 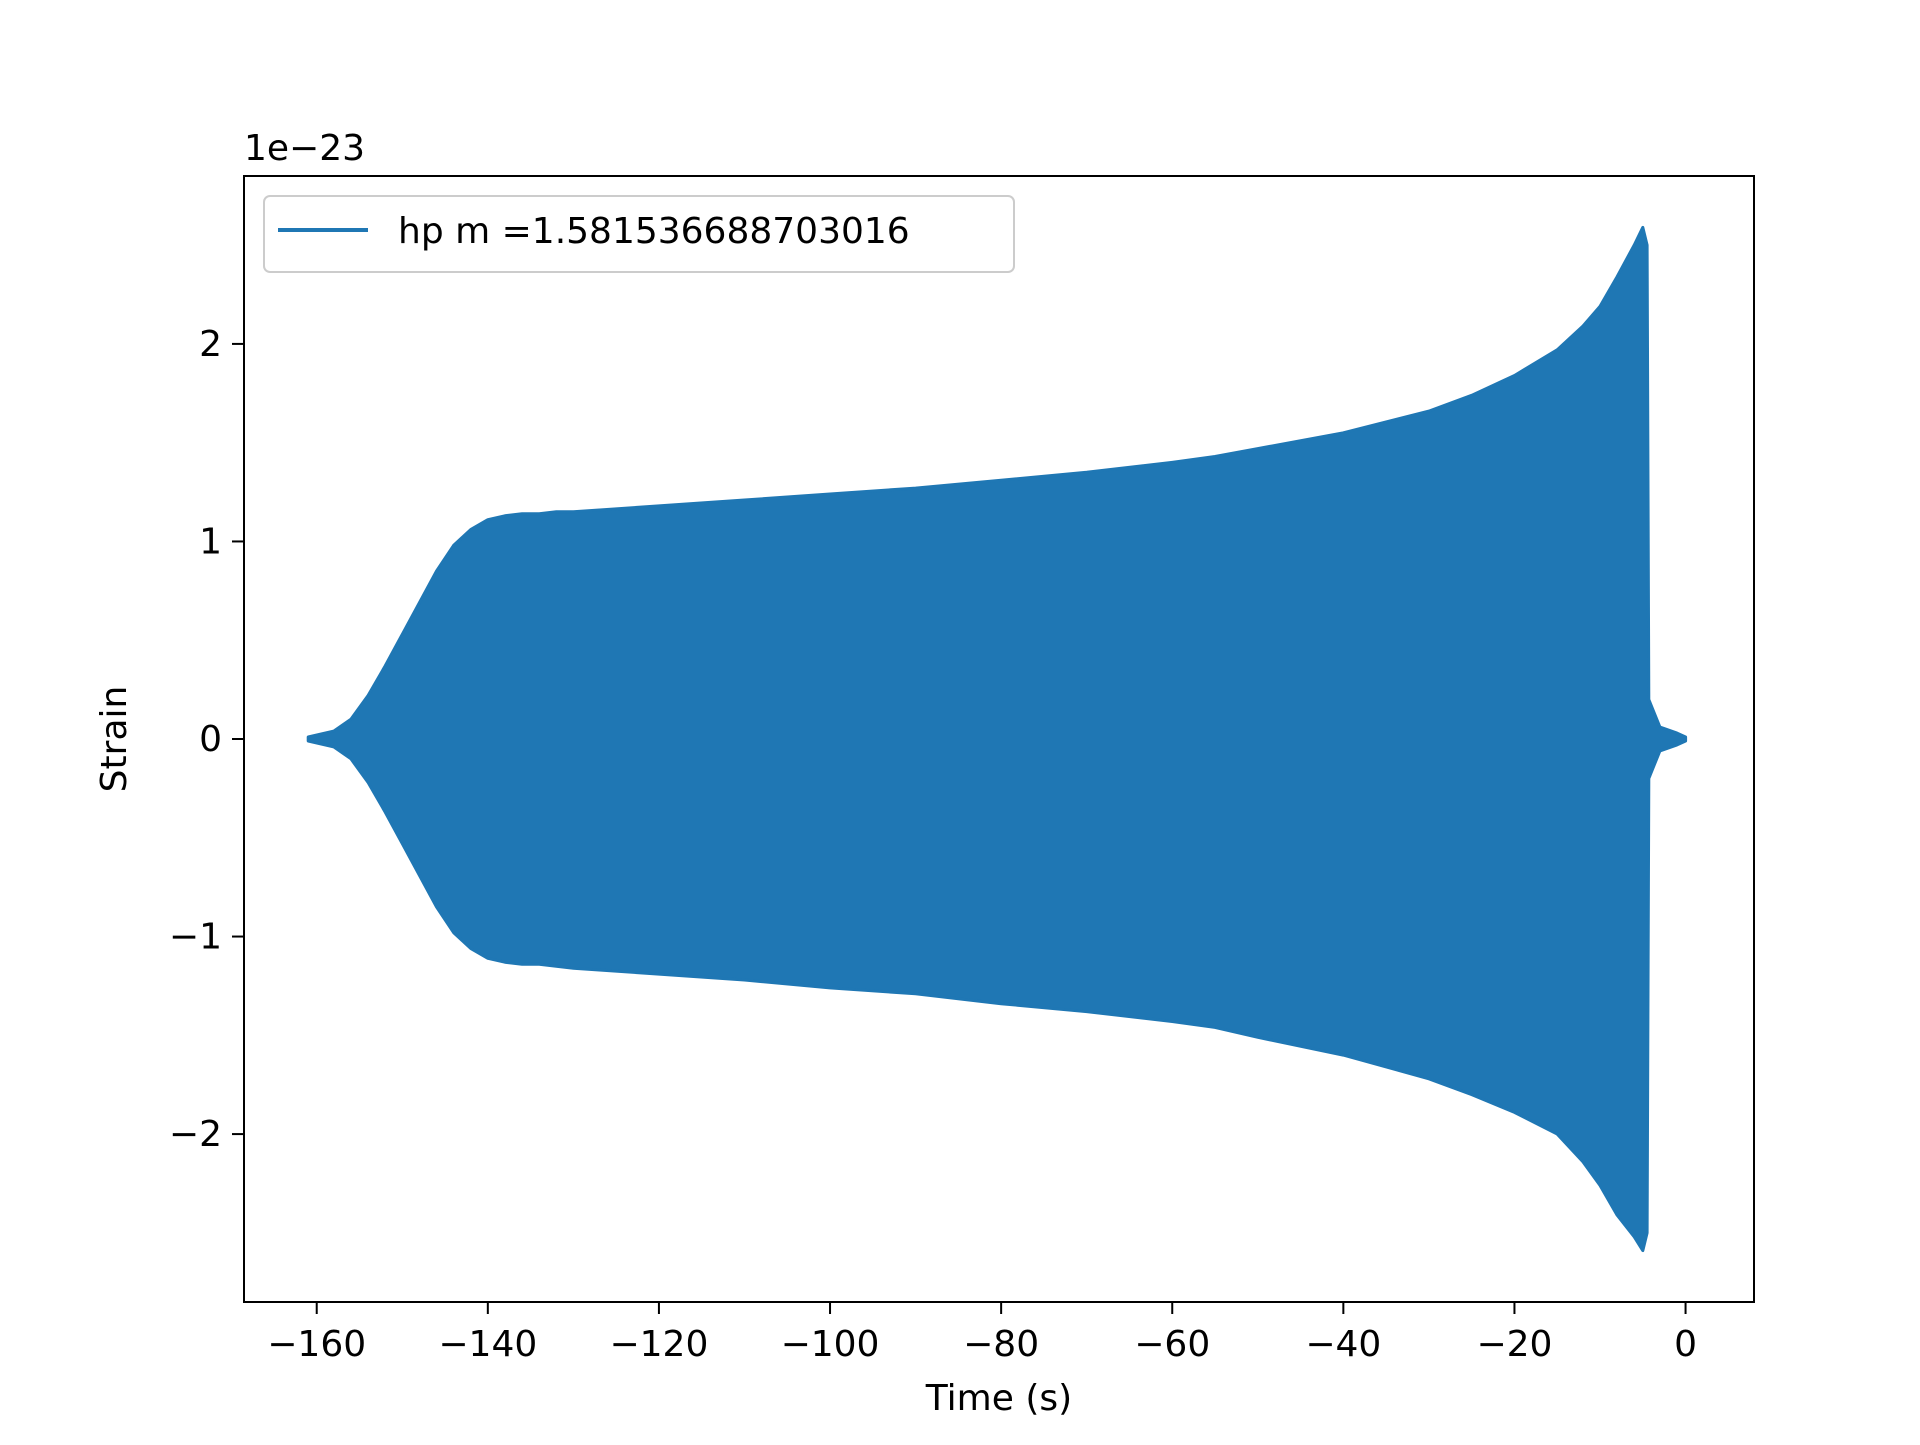 I want to click on x-tick-label: −40, so click(x=1343, y=1344).